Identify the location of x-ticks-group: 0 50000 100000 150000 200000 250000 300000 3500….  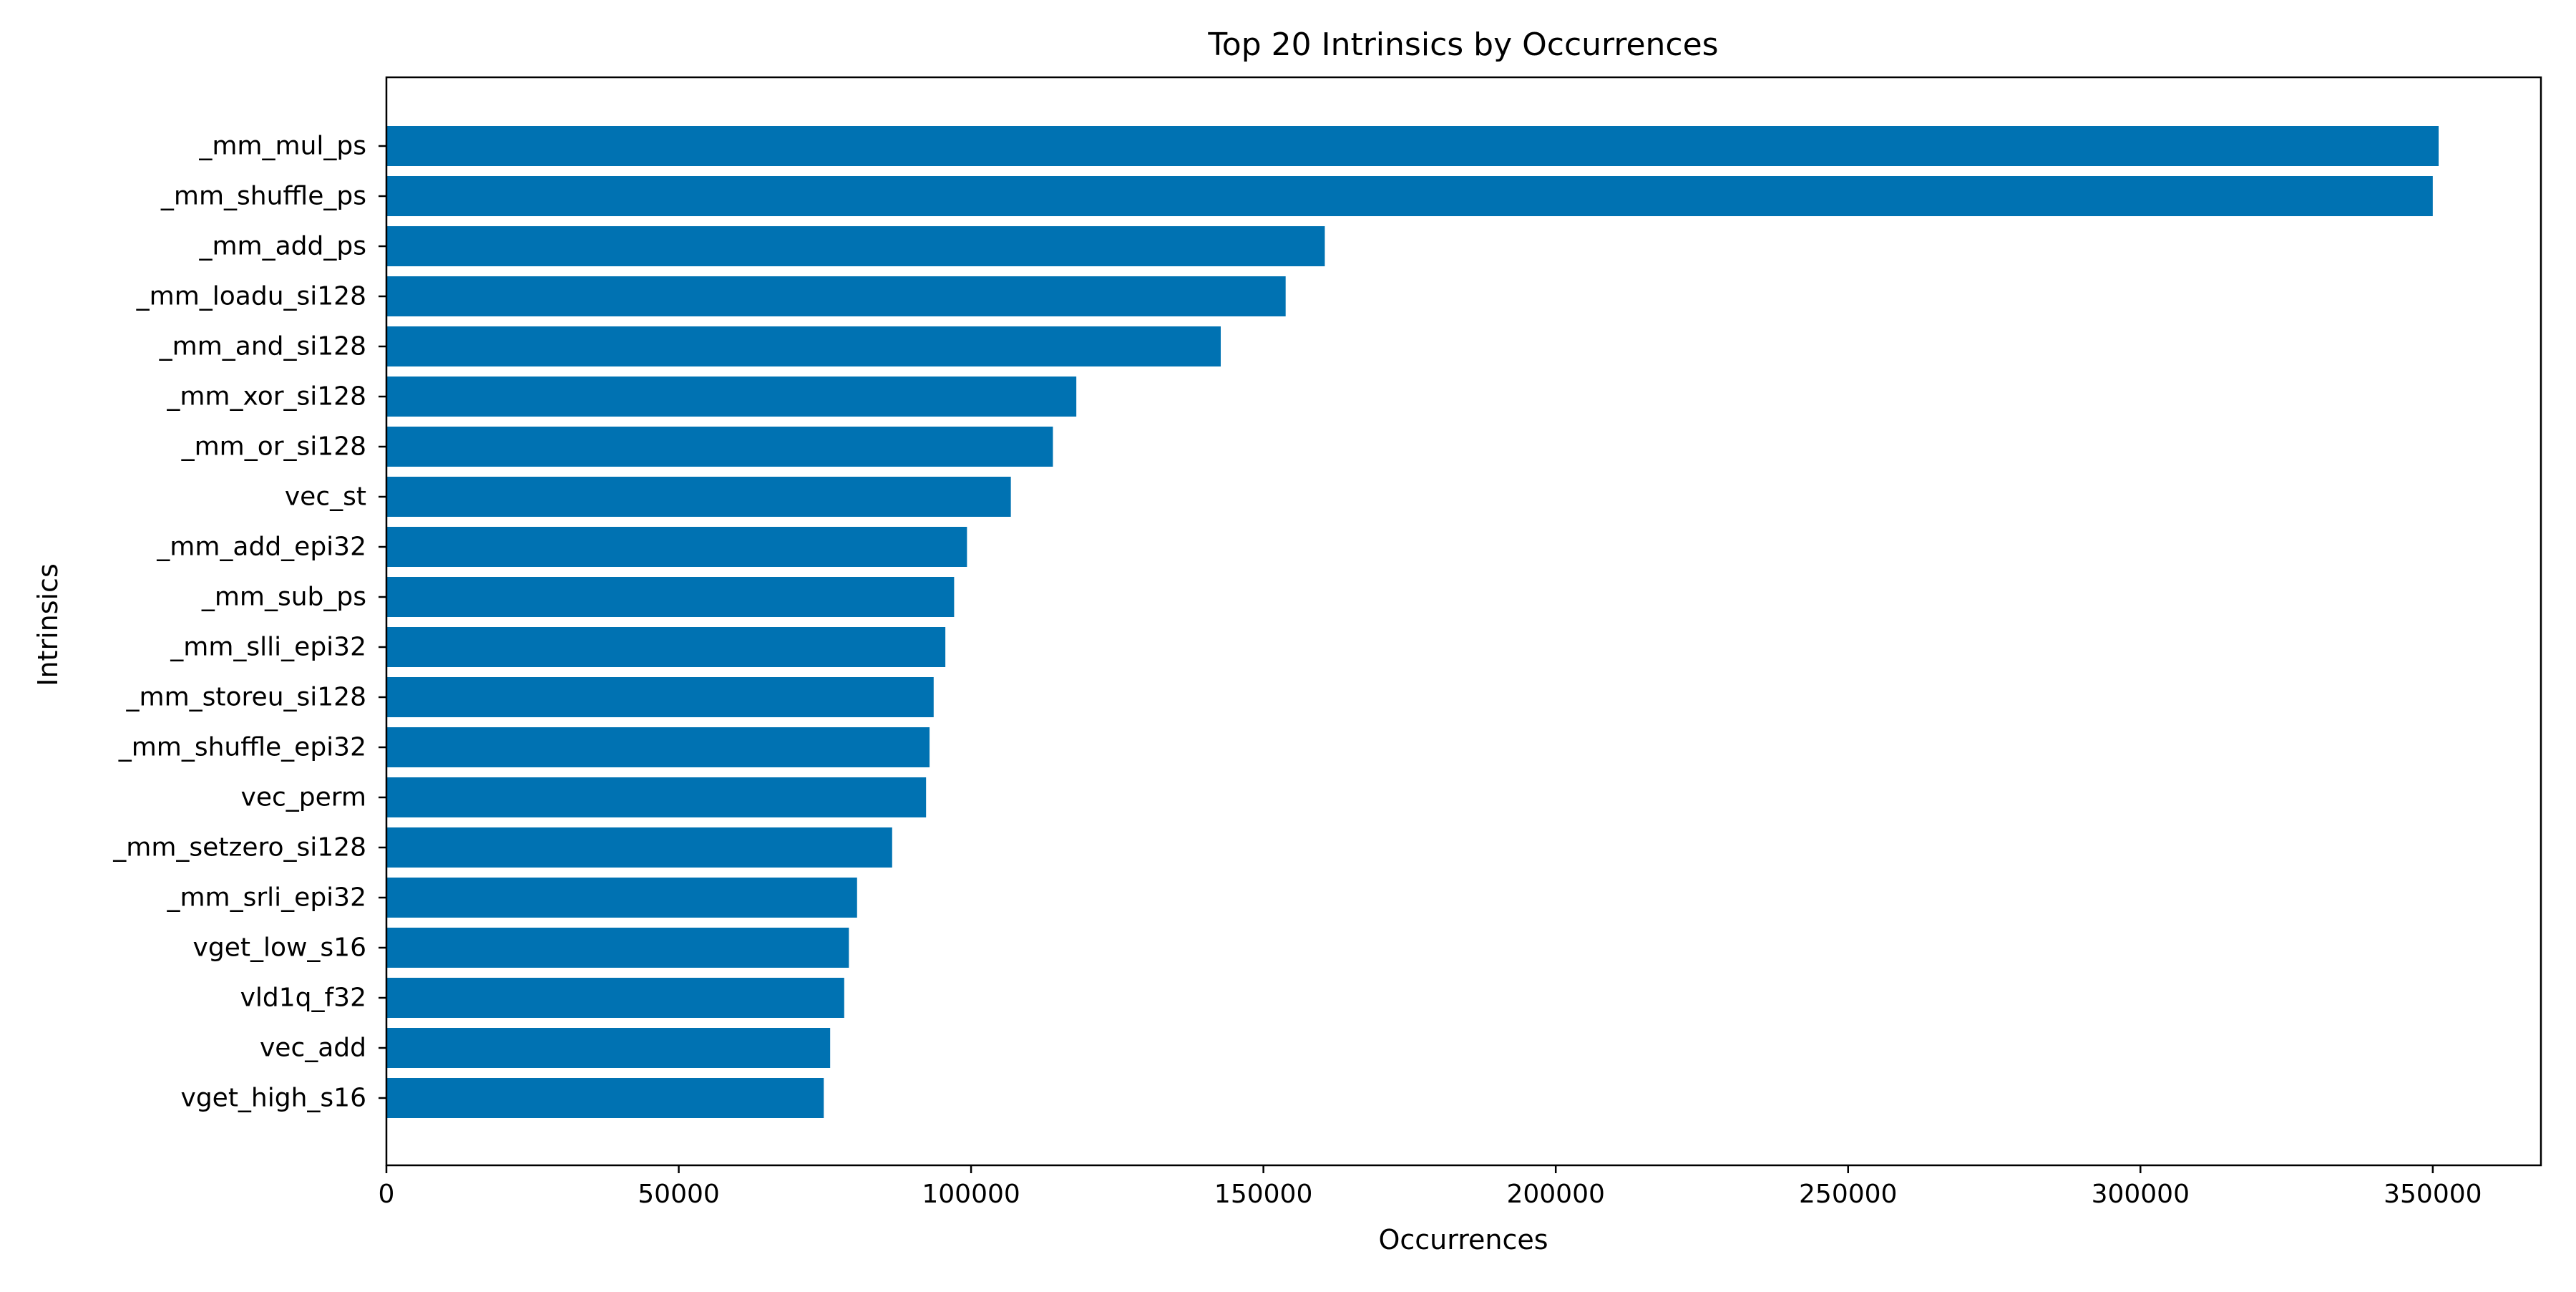
(1430, 1187).